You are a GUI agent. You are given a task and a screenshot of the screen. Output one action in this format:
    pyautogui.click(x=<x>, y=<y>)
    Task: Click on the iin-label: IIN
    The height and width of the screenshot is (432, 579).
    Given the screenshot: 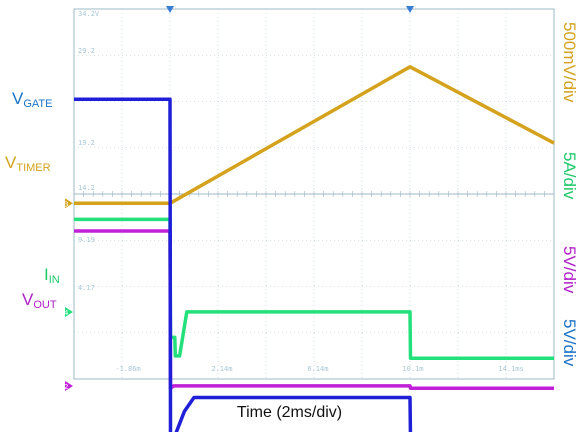 What is the action you would take?
    pyautogui.click(x=52, y=275)
    